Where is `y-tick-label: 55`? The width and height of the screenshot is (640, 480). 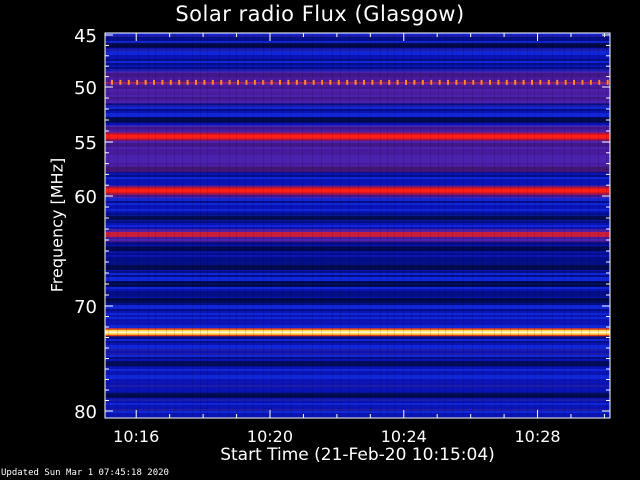
y-tick-label: 55 is located at coordinates (85, 143).